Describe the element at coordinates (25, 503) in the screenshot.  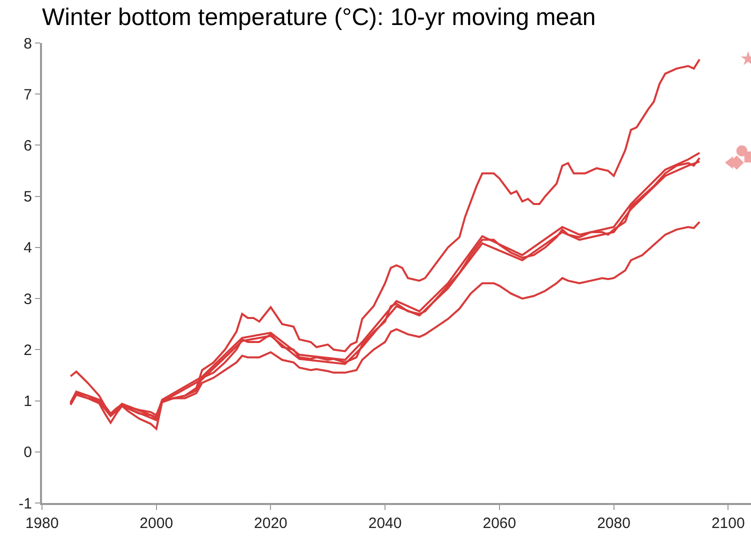
I see `y-tick-label: -1` at that location.